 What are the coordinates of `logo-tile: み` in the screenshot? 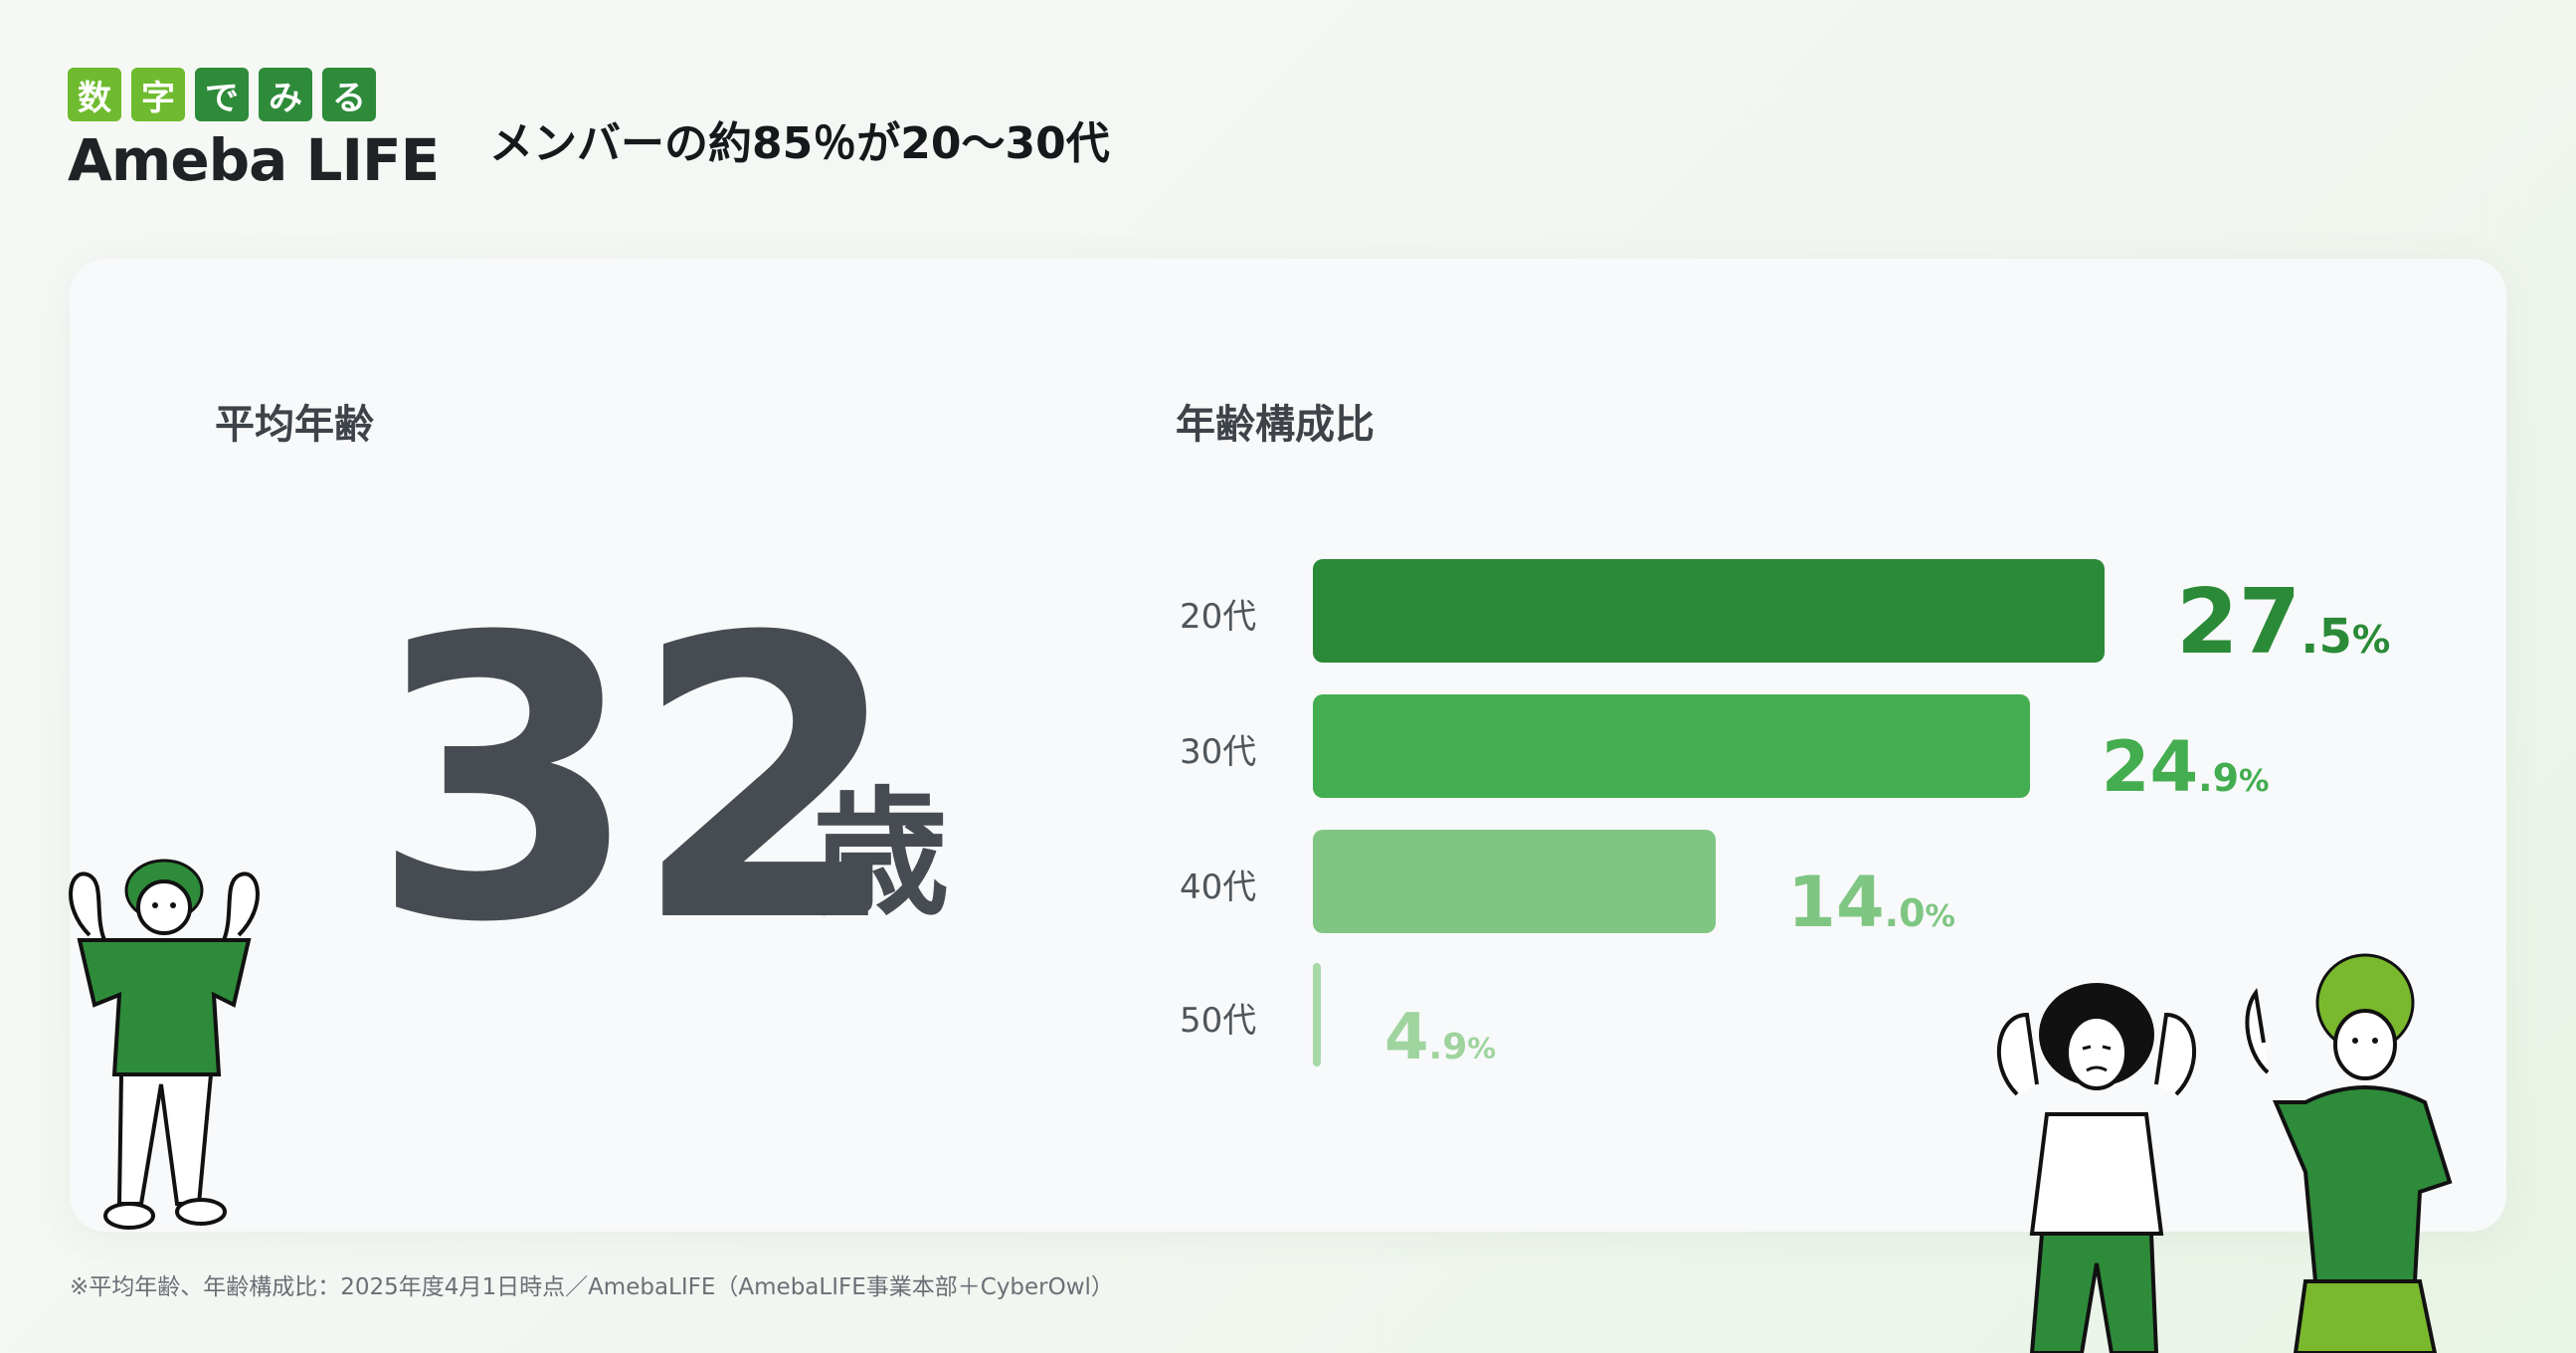 It's located at (285, 94).